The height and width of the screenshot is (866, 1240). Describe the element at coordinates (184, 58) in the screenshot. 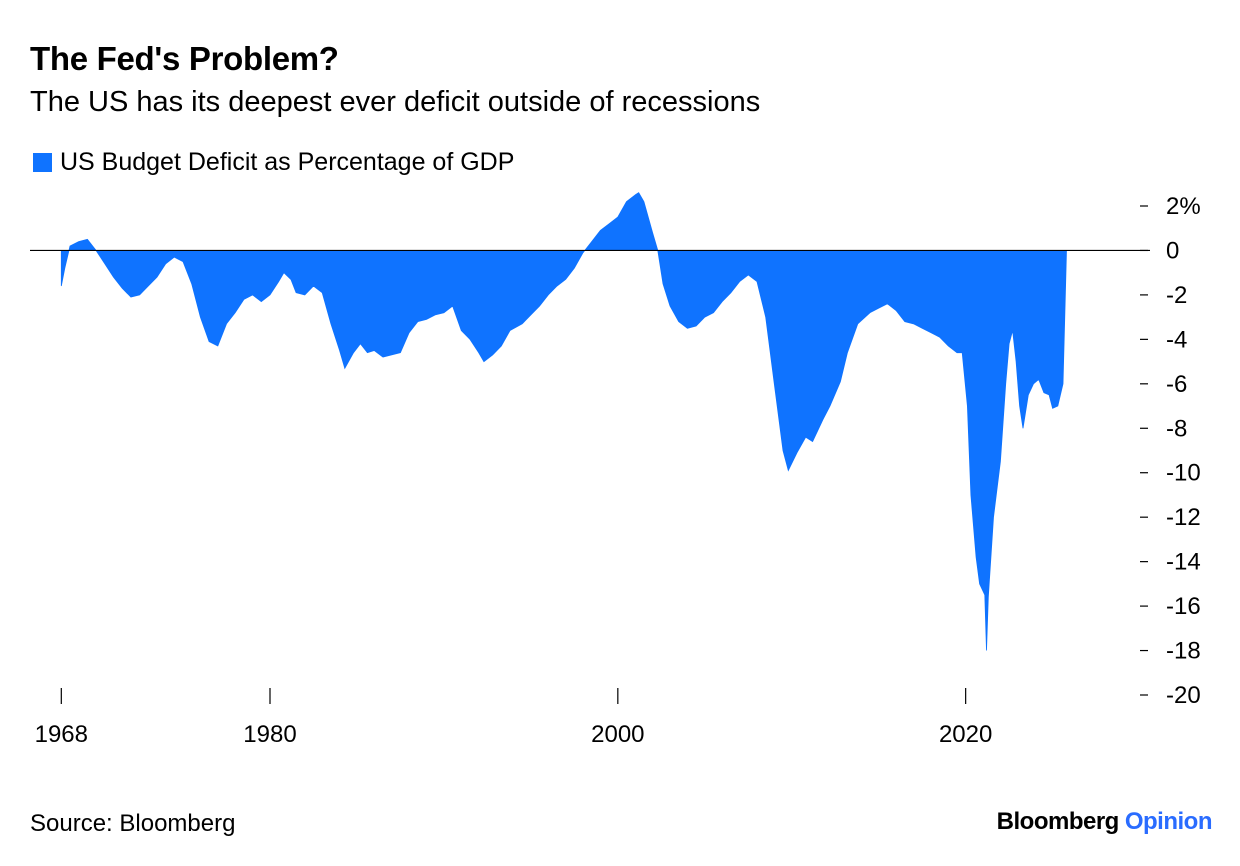

I see `chart-title: The Fed's Problem?` at that location.